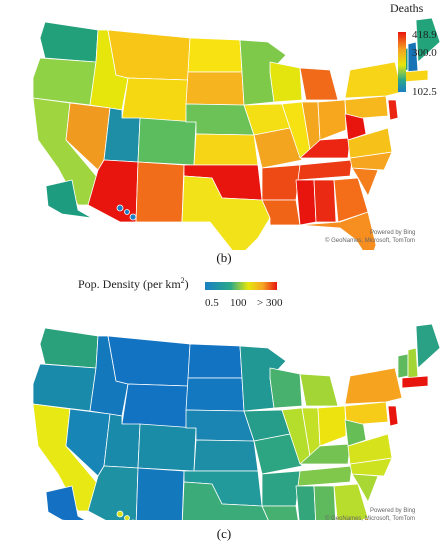 Image resolution: width=448 pixels, height=550 pixels. I want to click on legend-high-label: > 300, so click(270, 303).